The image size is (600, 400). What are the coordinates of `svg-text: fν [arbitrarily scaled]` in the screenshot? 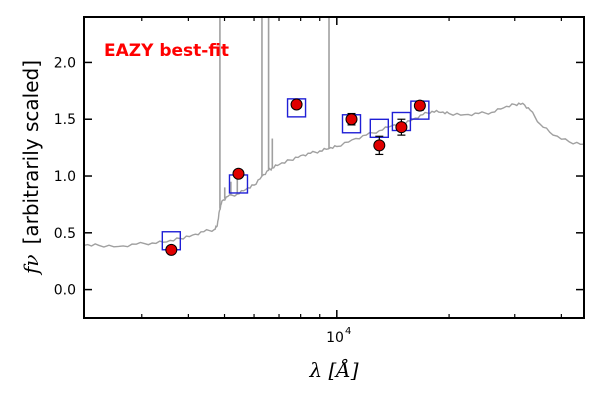 It's located at (31, 168).